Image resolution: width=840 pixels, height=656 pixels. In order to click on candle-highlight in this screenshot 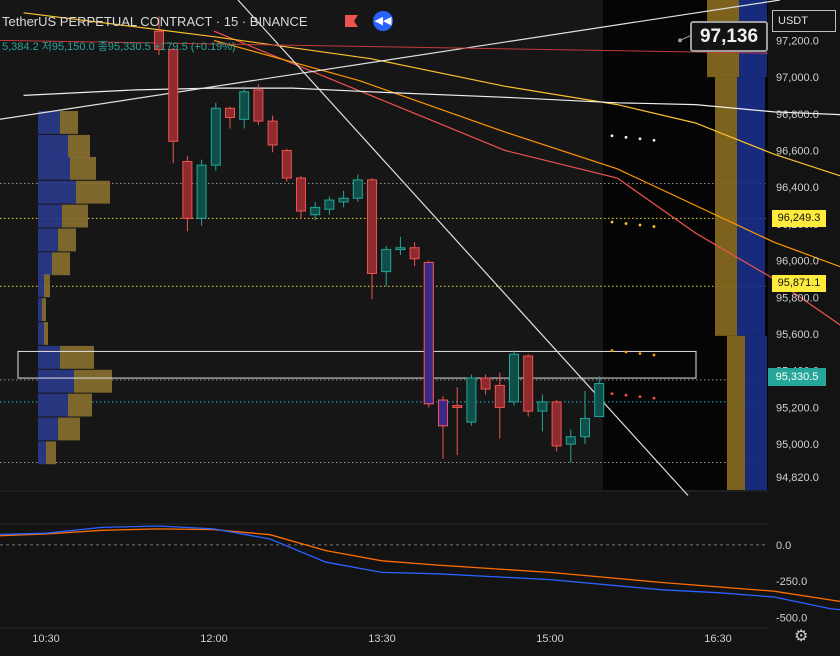, I will do `click(428, 333)`.